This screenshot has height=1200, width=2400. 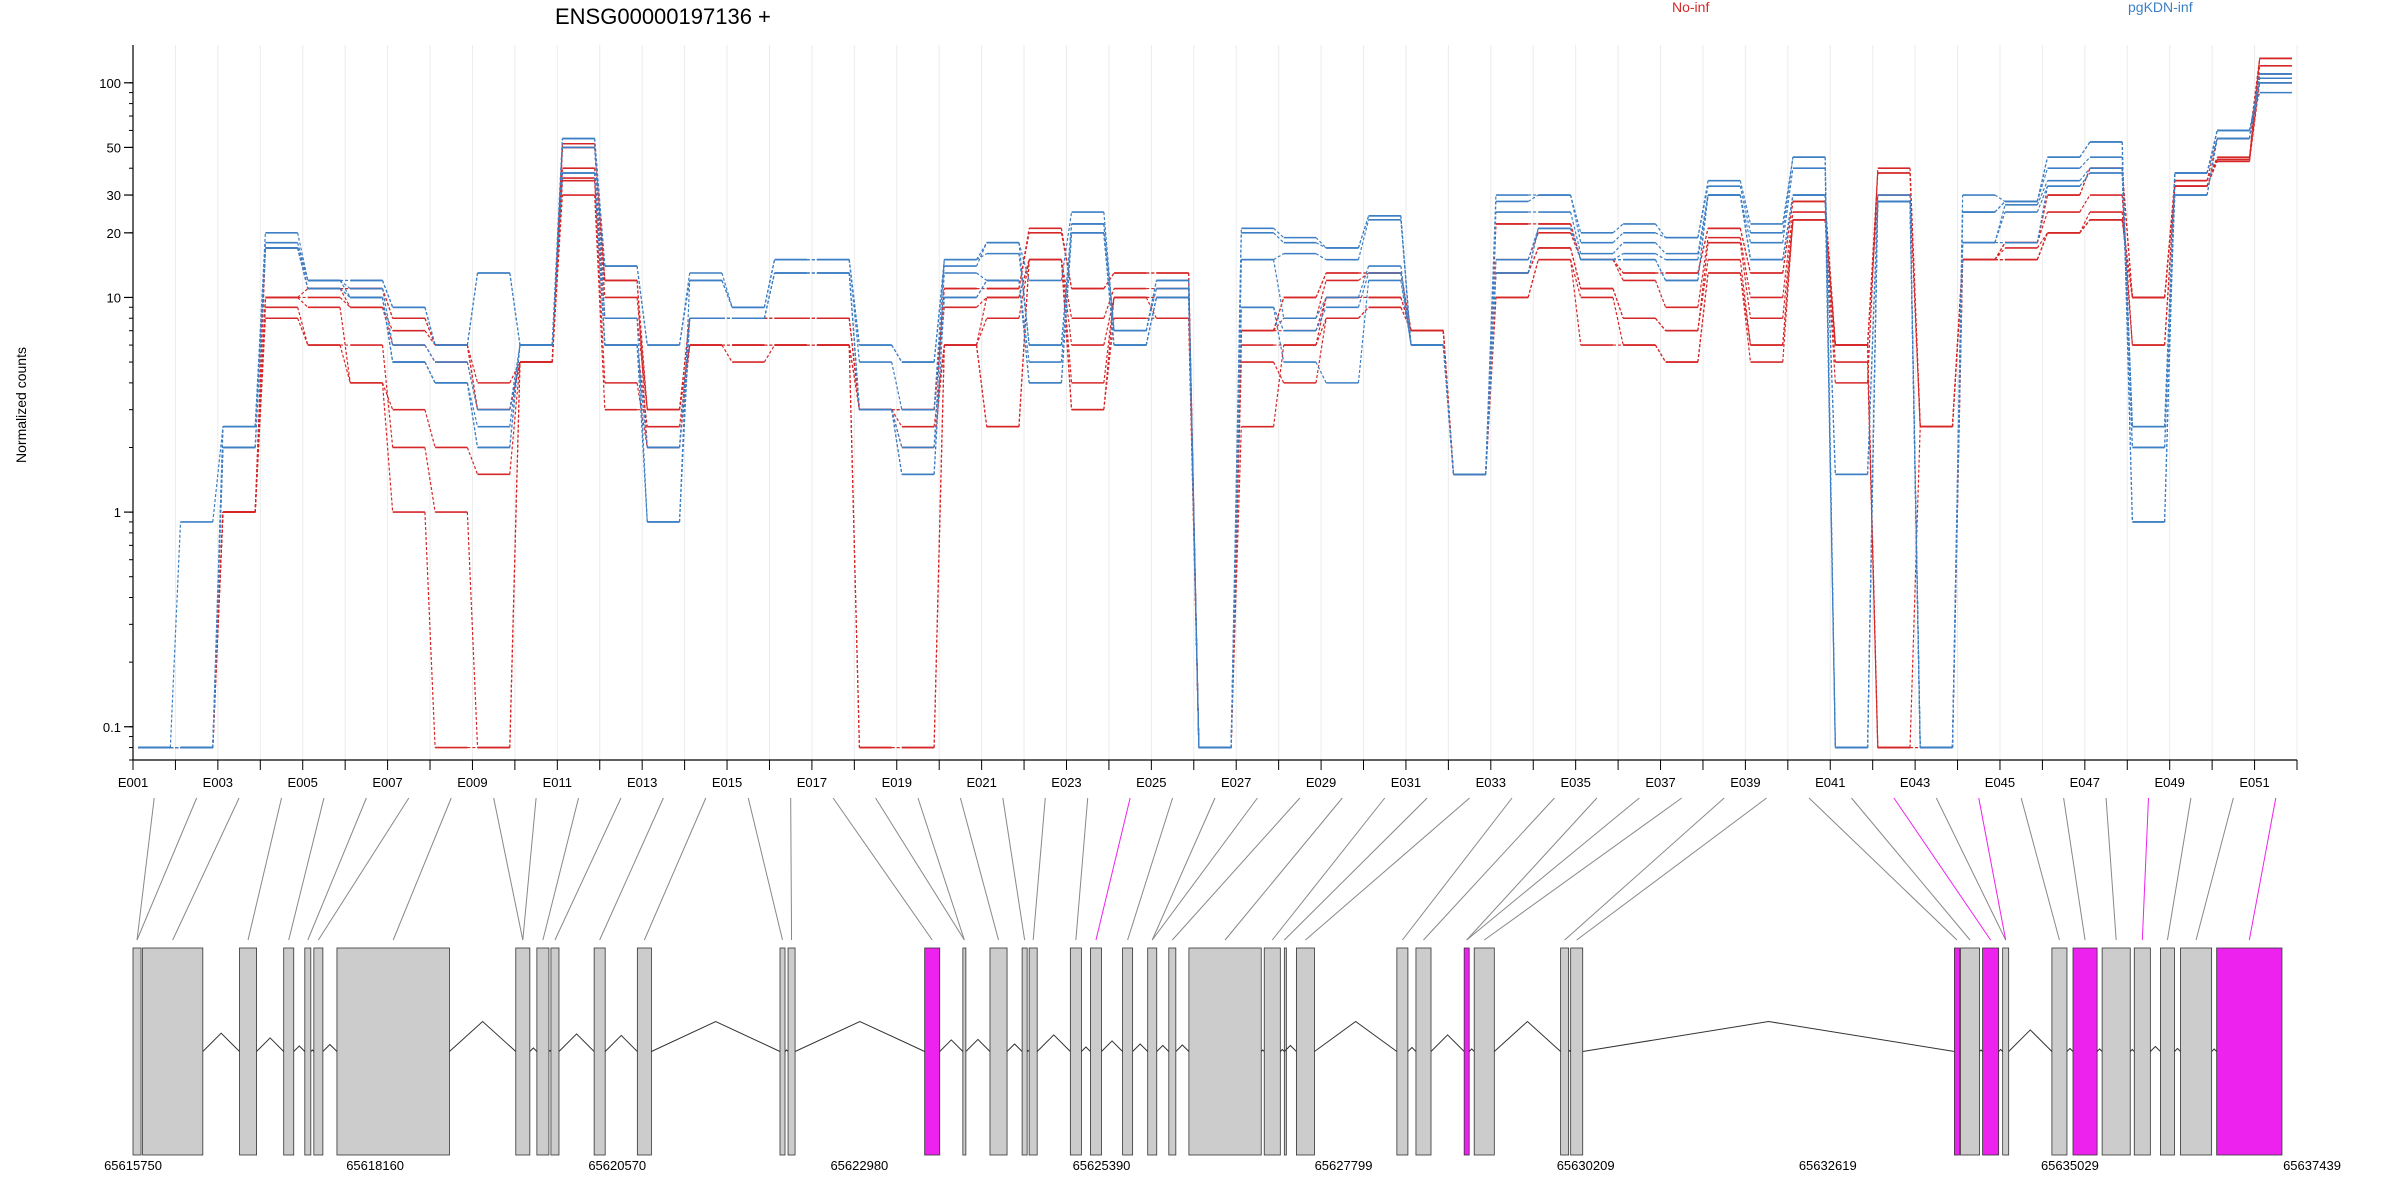 What do you see at coordinates (133, 782) in the screenshot?
I see `x-tick-label: E001` at bounding box center [133, 782].